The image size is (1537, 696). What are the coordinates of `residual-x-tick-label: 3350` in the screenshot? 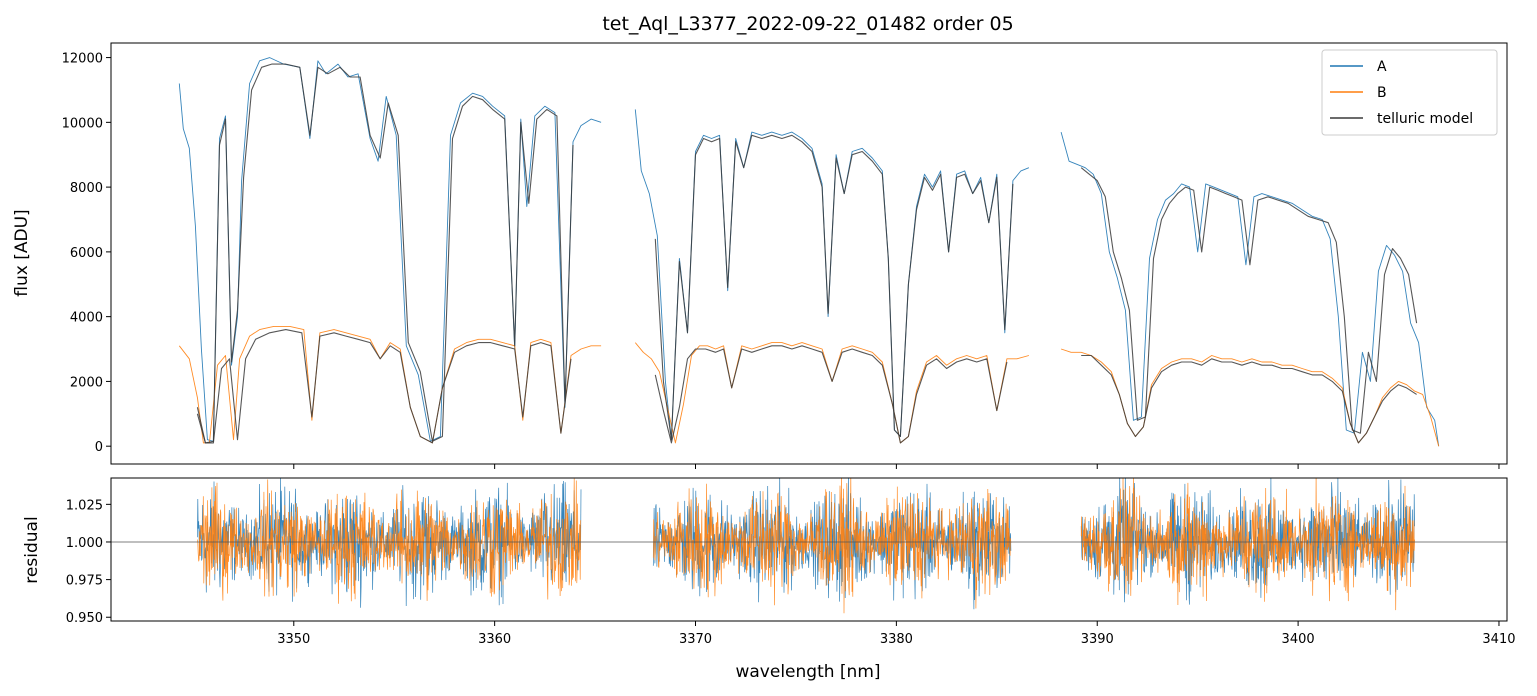 It's located at (293, 639).